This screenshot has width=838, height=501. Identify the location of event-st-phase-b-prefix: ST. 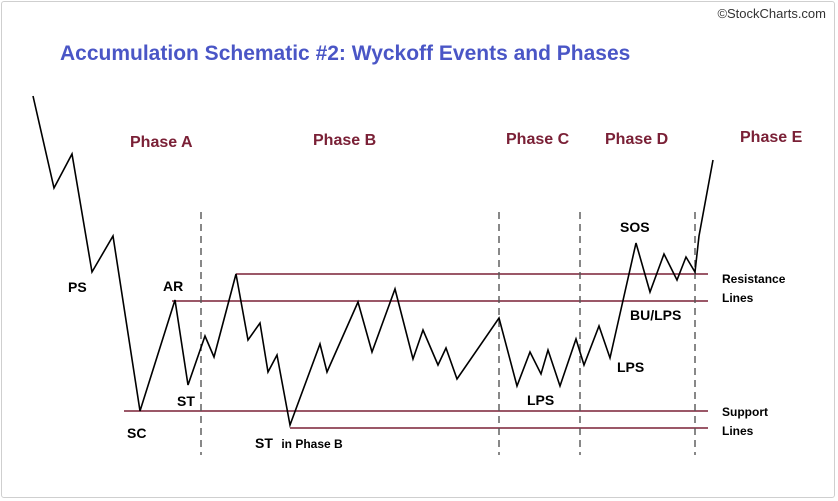
(264, 443).